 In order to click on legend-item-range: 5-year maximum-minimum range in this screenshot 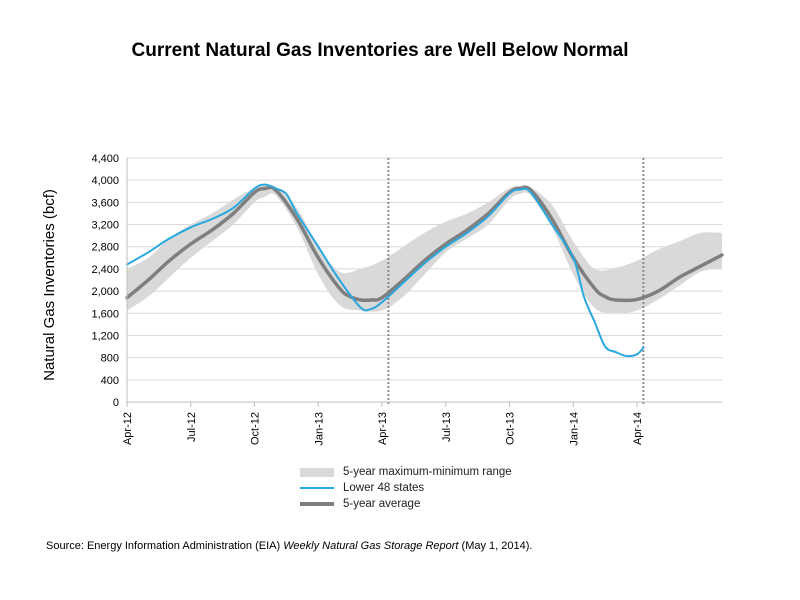, I will do `click(406, 472)`.